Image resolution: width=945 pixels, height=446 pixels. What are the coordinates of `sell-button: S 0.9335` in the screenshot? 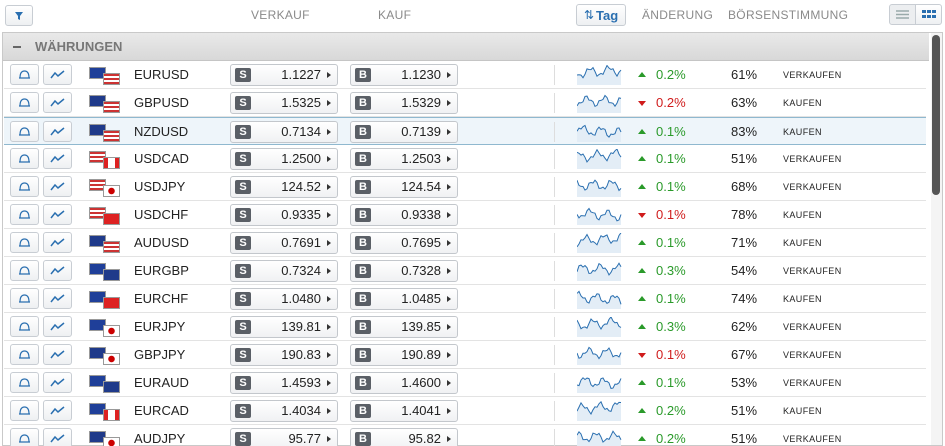 It's located at (284, 215).